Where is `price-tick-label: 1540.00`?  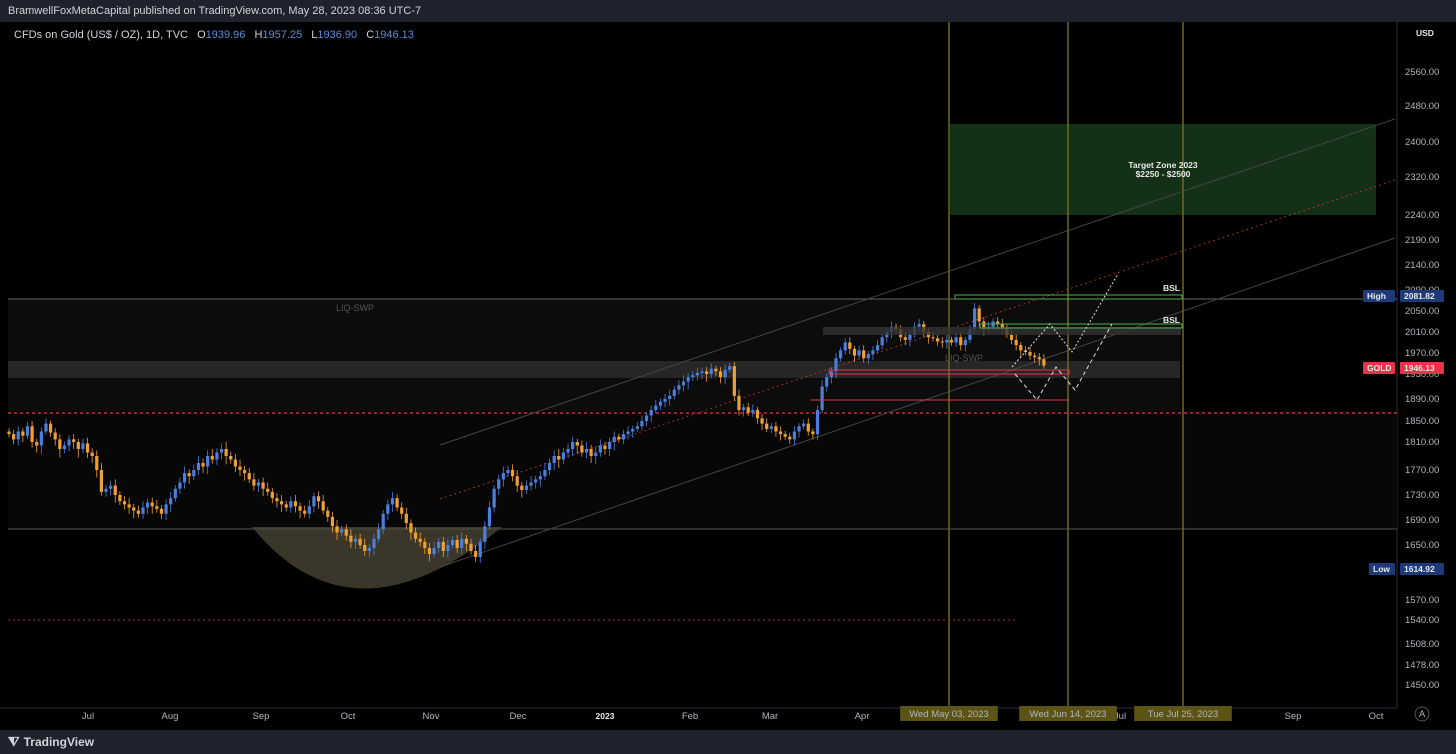
price-tick-label: 1540.00 is located at coordinates (1422, 620).